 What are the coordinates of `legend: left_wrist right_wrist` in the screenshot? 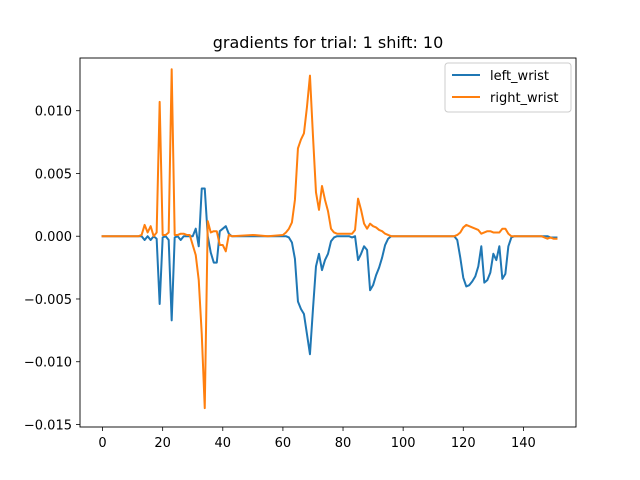 It's located at (508, 87).